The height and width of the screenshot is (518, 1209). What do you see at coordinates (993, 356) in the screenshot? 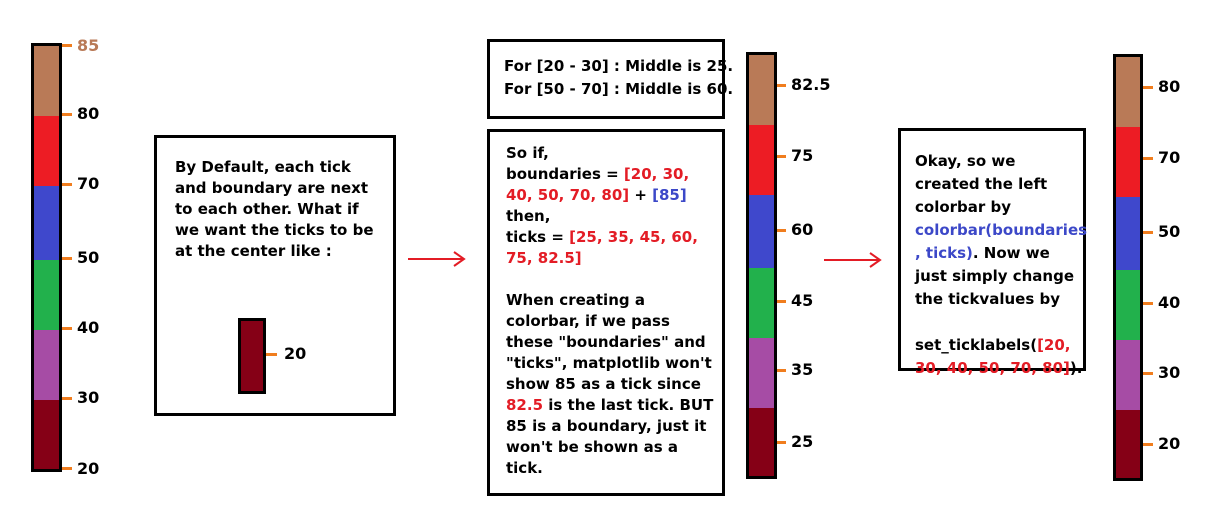
I see `call-args: [20, 30, 40, 50, 70, 80]` at bounding box center [993, 356].